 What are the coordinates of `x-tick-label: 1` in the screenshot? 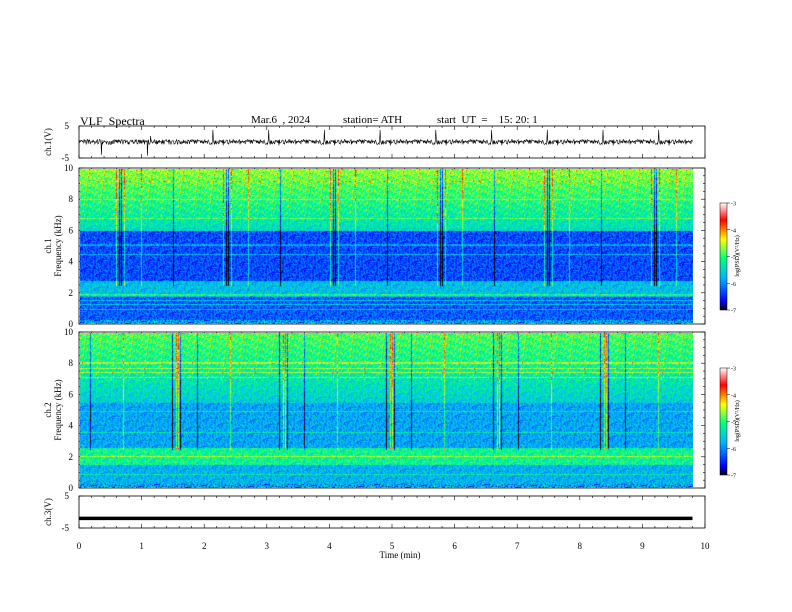 It's located at (141, 546).